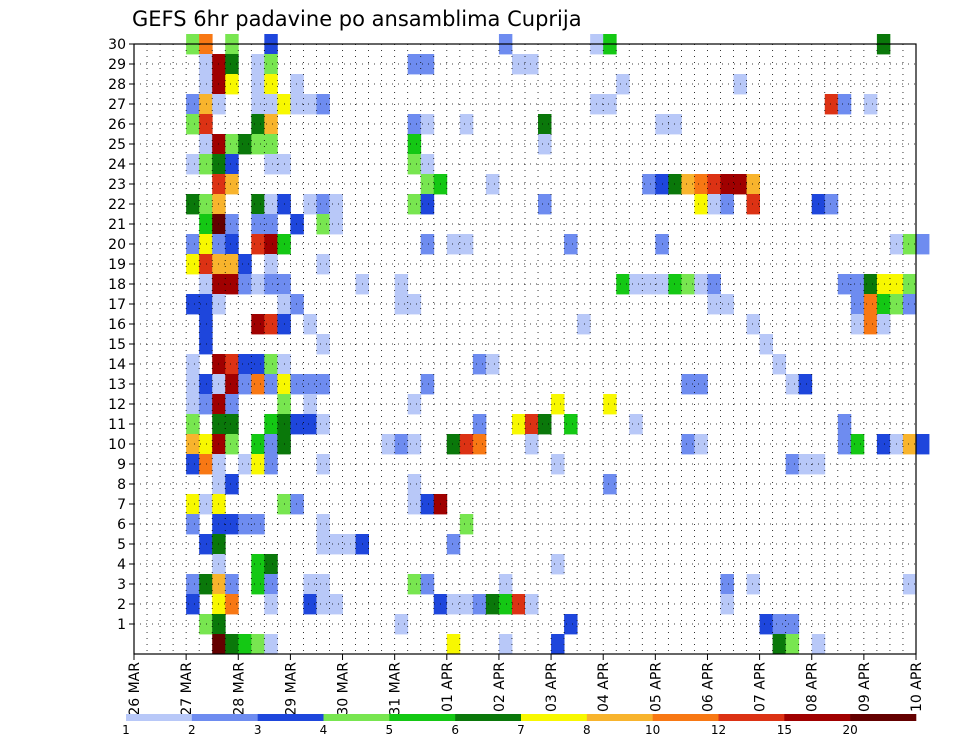  I want to click on y-tick-label: 18, so click(117, 285).